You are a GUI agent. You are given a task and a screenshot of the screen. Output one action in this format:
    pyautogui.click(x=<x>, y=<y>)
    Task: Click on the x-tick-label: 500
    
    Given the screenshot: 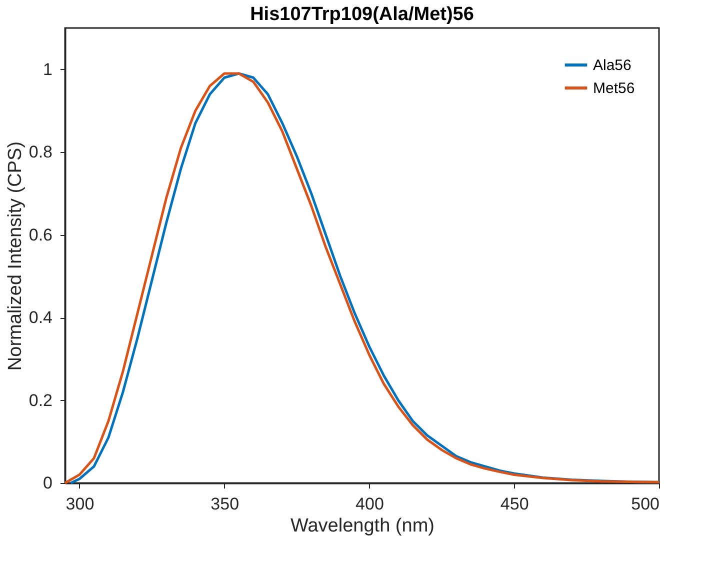 What is the action you would take?
    pyautogui.click(x=645, y=504)
    